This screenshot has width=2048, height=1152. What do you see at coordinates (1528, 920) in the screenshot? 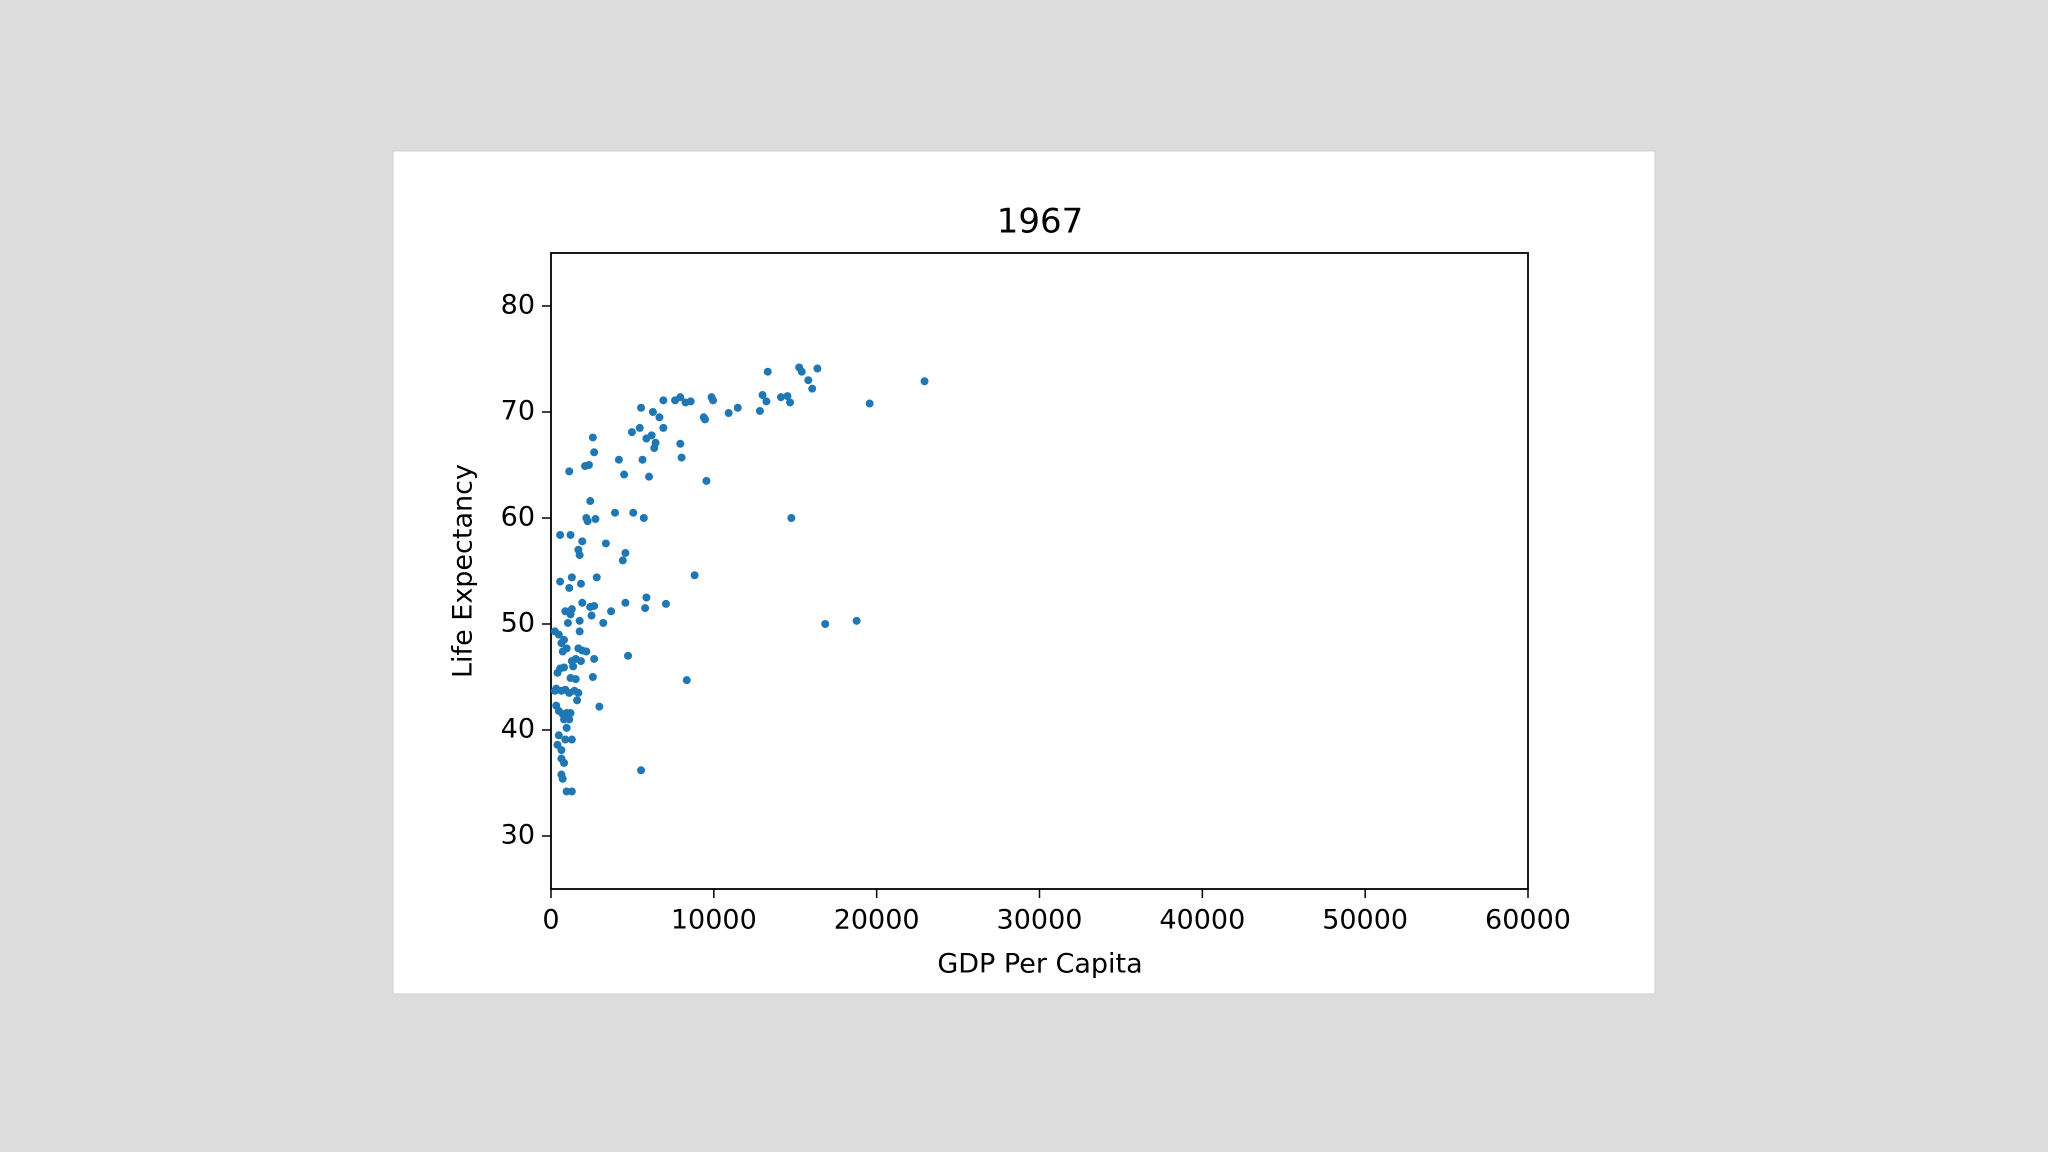
I see `x-tick-label: 60000` at bounding box center [1528, 920].